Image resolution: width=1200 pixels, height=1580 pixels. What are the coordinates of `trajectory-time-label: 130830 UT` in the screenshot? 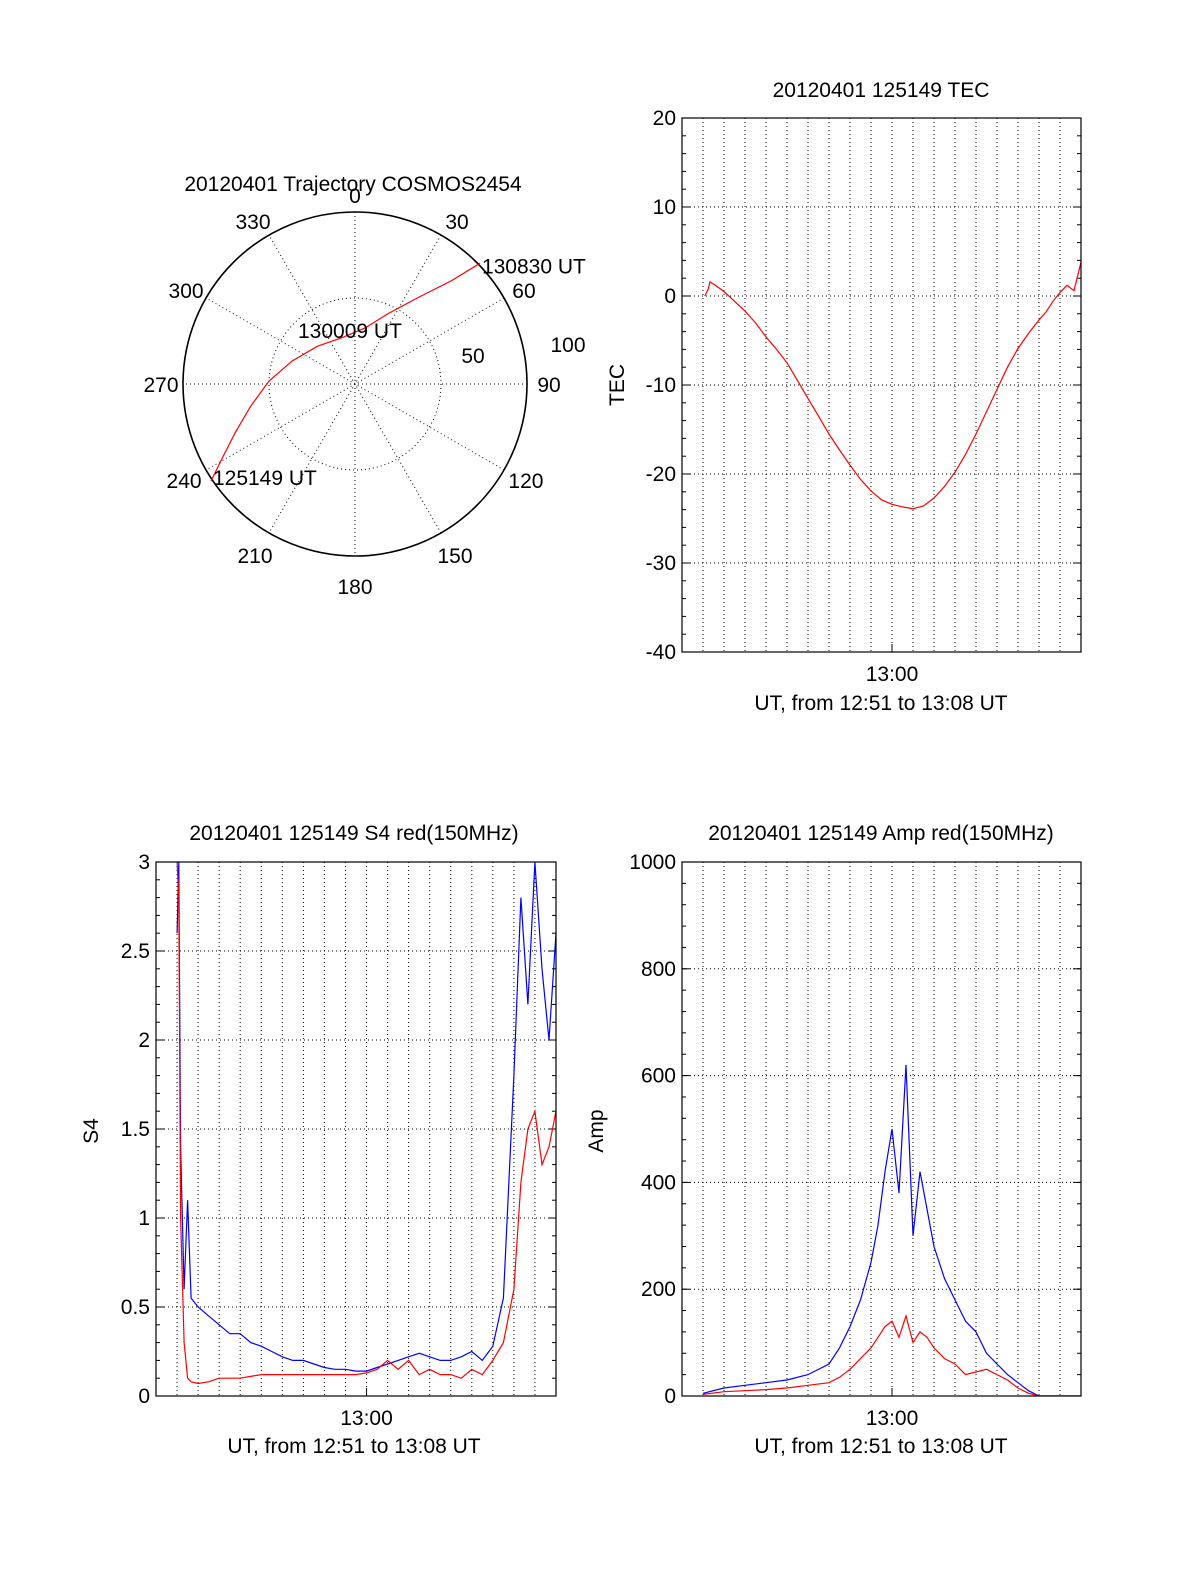 It's located at (534, 266).